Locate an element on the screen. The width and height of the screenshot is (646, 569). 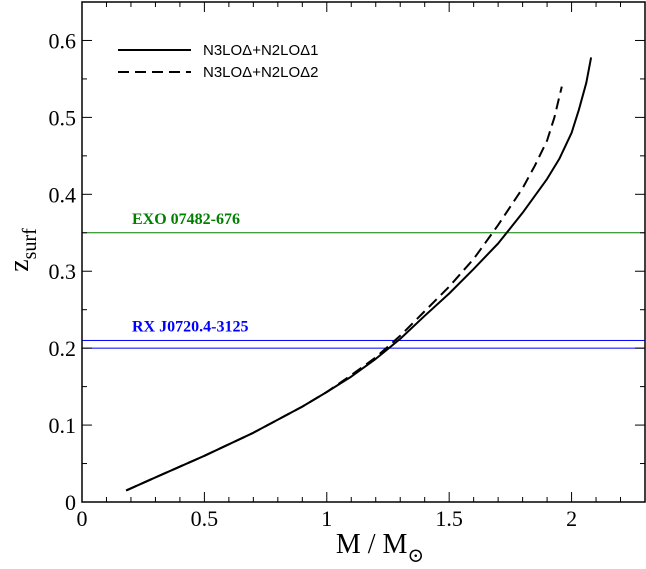
y-tick-label: 0.1 is located at coordinates (63, 425).